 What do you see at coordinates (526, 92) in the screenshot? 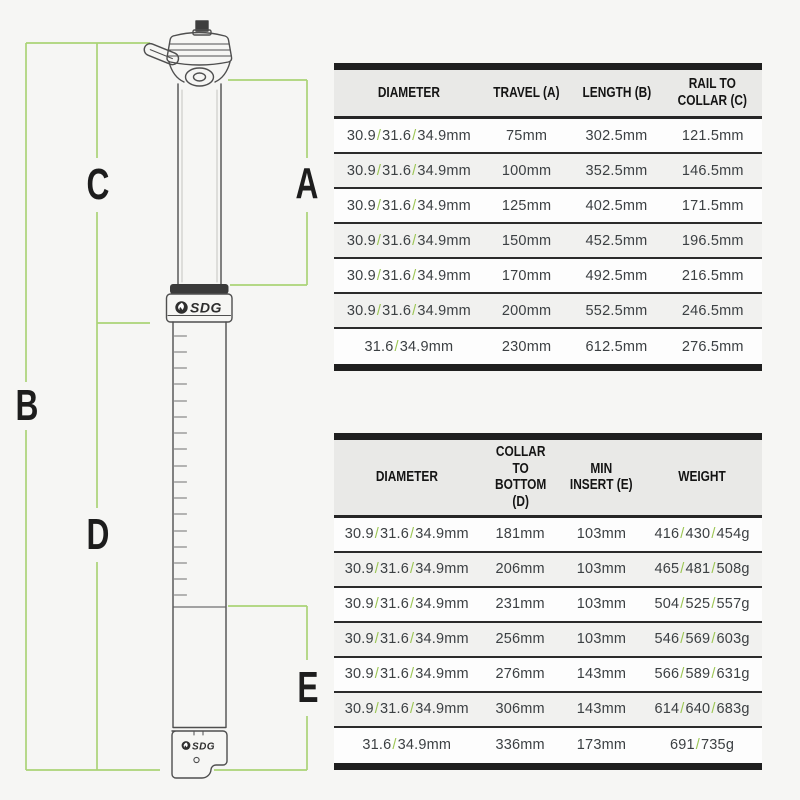
I see `column-header: TRAVEL (A)` at bounding box center [526, 92].